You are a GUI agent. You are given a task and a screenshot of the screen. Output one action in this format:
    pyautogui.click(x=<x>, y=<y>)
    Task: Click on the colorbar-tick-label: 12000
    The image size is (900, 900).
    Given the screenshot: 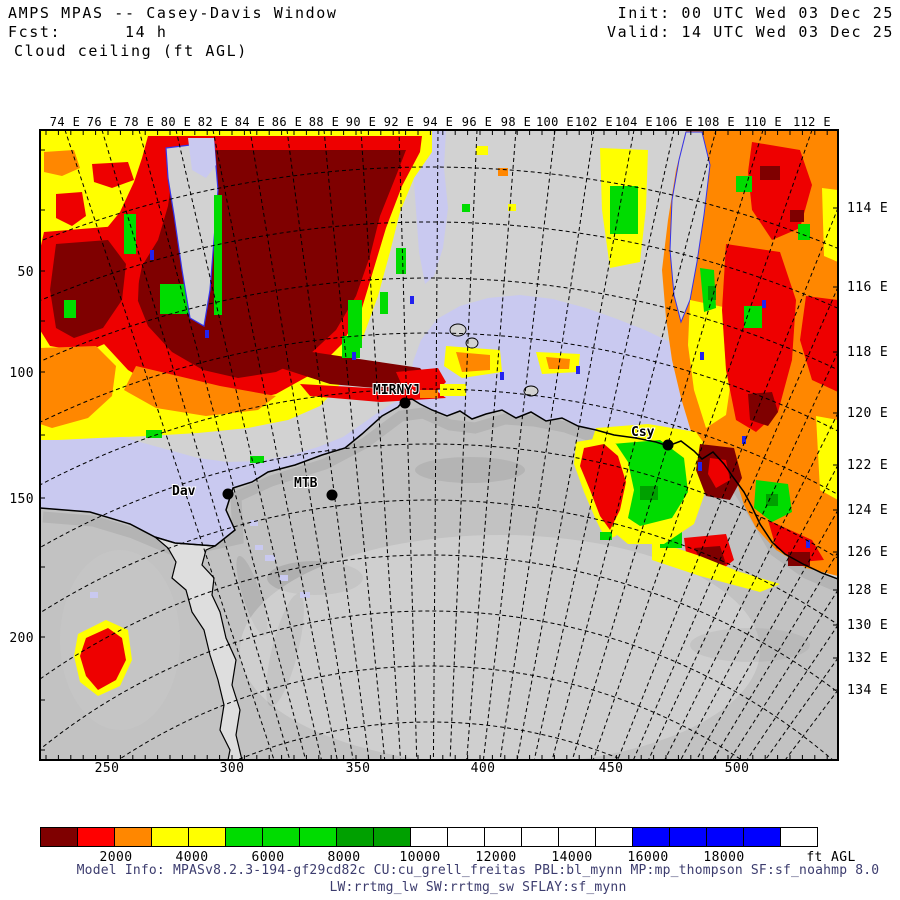 What is the action you would take?
    pyautogui.click(x=496, y=857)
    